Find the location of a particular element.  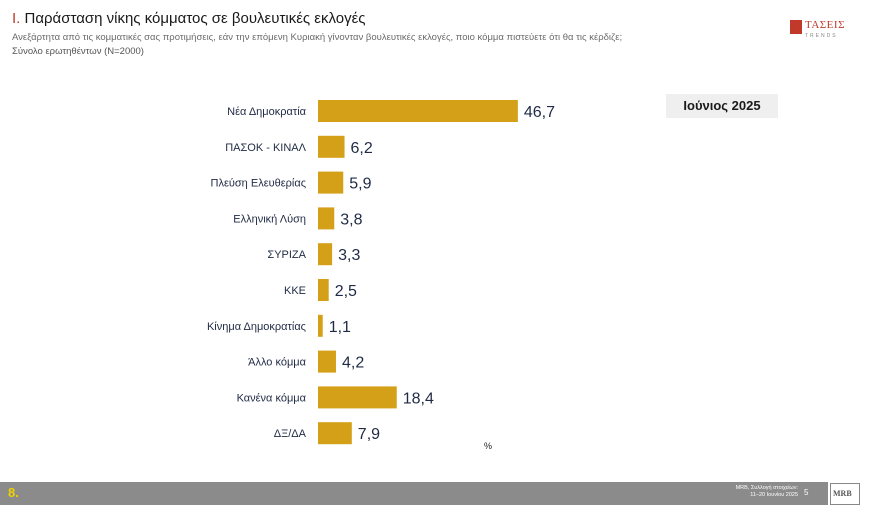

mrb-logo-text: MRB is located at coordinates (842, 493).